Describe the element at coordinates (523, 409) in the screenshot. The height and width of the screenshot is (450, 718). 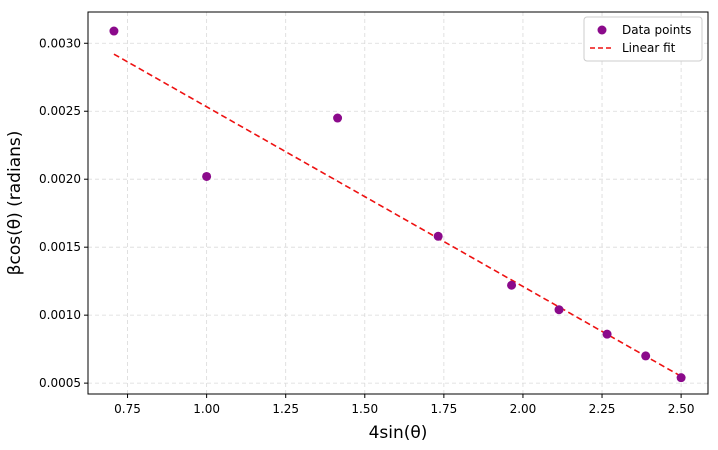
I see `x-tick-label: 2.00` at that location.